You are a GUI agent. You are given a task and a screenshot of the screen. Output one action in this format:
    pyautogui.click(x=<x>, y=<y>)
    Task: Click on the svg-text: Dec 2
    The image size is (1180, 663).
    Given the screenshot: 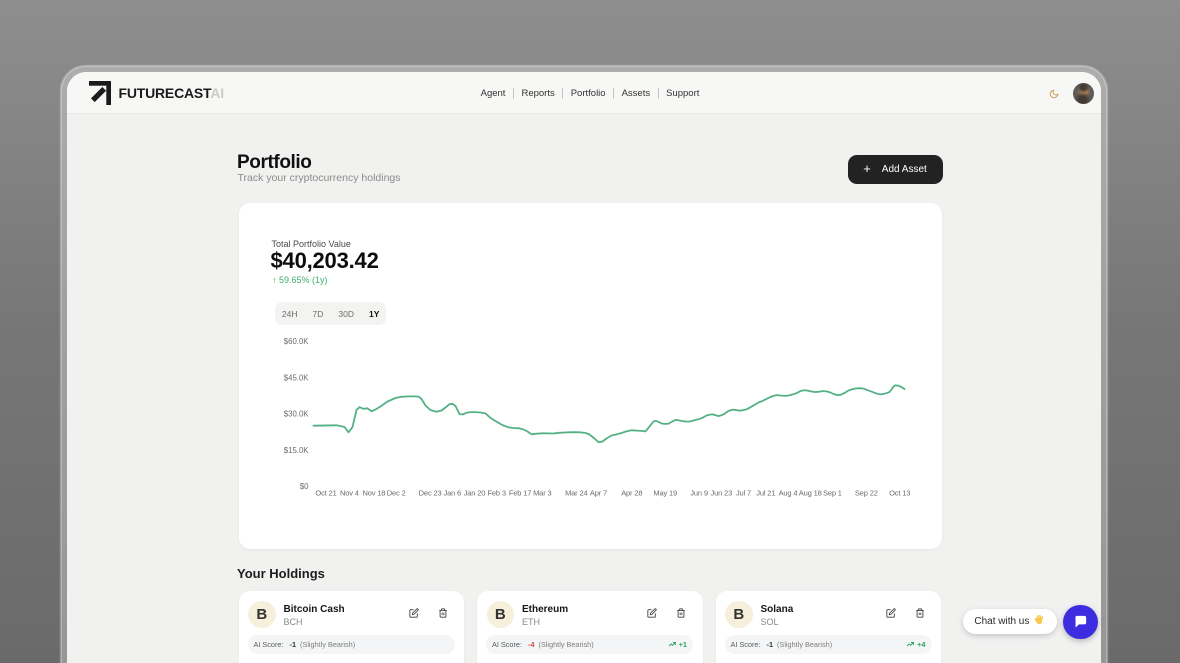 What is the action you would take?
    pyautogui.click(x=395, y=493)
    